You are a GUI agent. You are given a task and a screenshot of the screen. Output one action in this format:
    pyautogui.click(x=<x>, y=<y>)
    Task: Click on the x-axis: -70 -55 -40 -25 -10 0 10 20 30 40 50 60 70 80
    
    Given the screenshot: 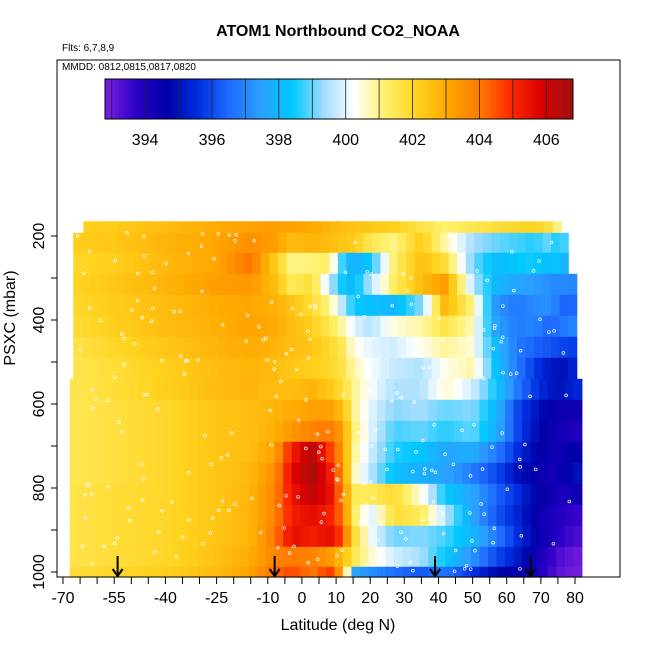 What is the action you would take?
    pyautogui.click(x=317, y=592)
    